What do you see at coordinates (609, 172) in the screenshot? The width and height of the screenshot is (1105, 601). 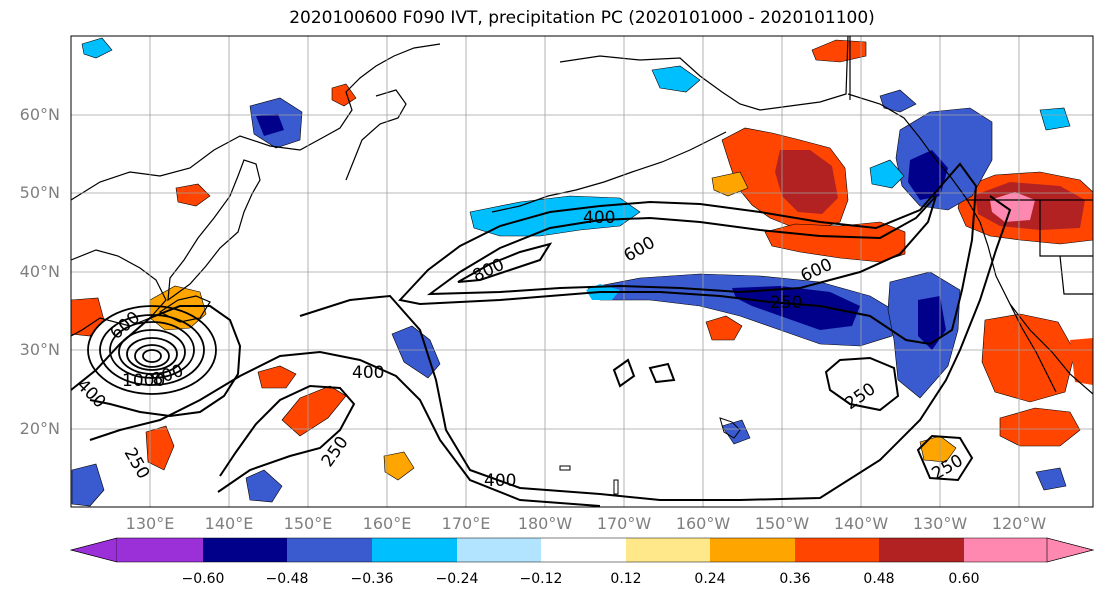 I see `coastline-aleutians` at bounding box center [609, 172].